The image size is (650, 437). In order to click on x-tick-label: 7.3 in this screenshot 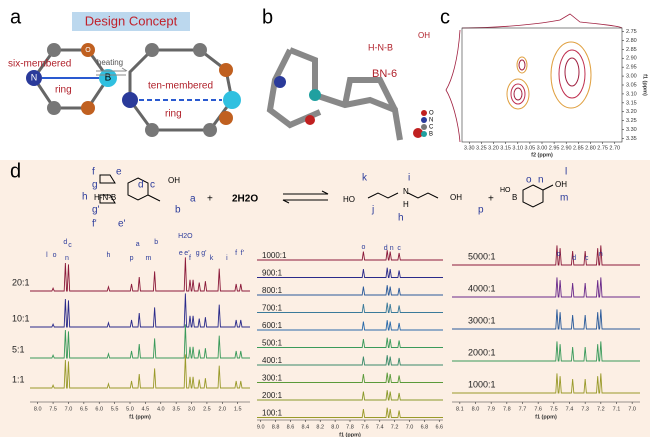, I will do `click(585, 409)`.